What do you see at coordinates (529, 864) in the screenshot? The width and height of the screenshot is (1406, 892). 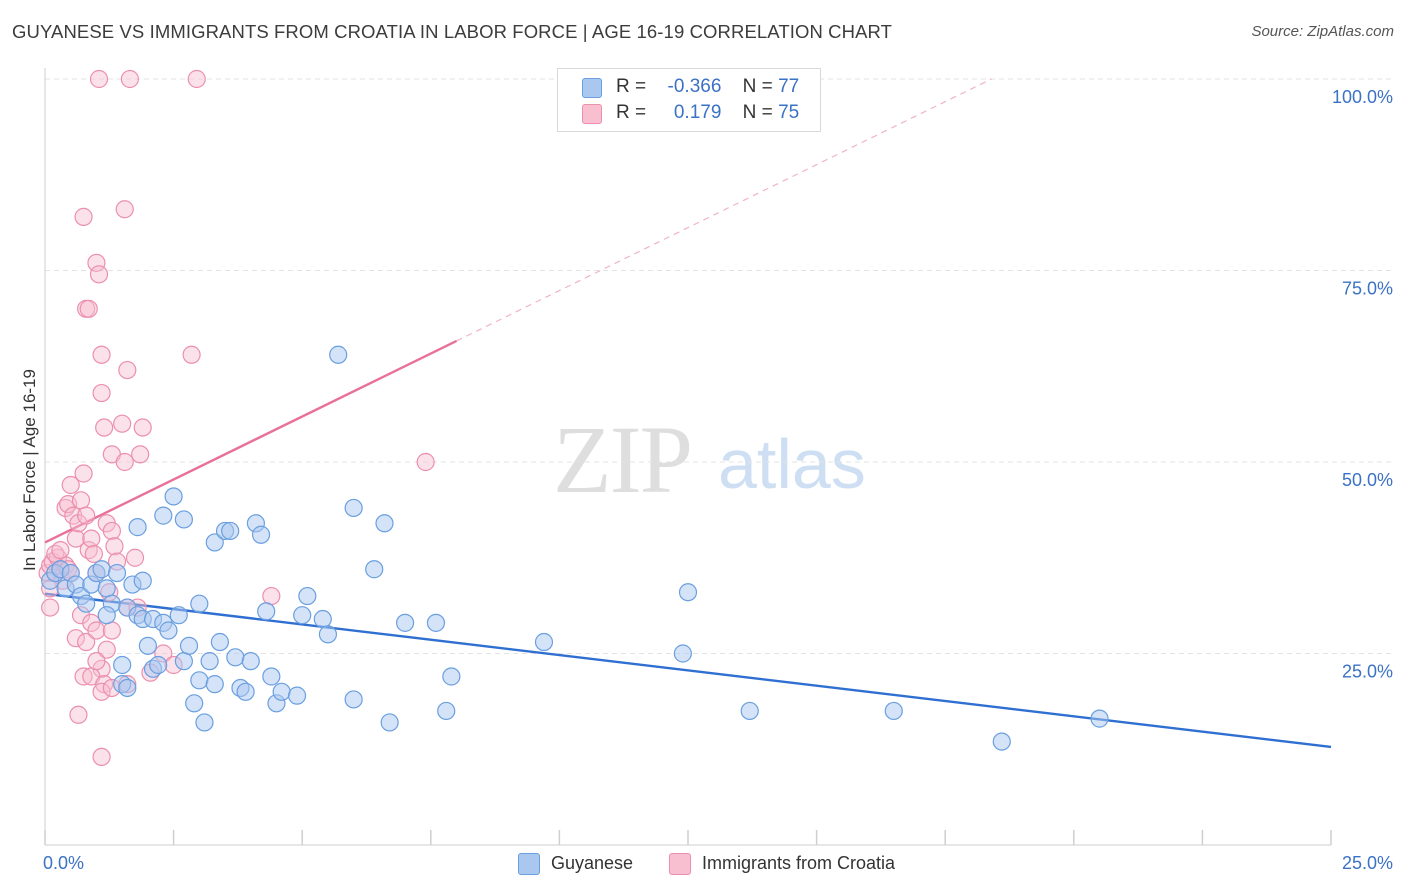 I see `bottom-legend-swatch-blue` at bounding box center [529, 864].